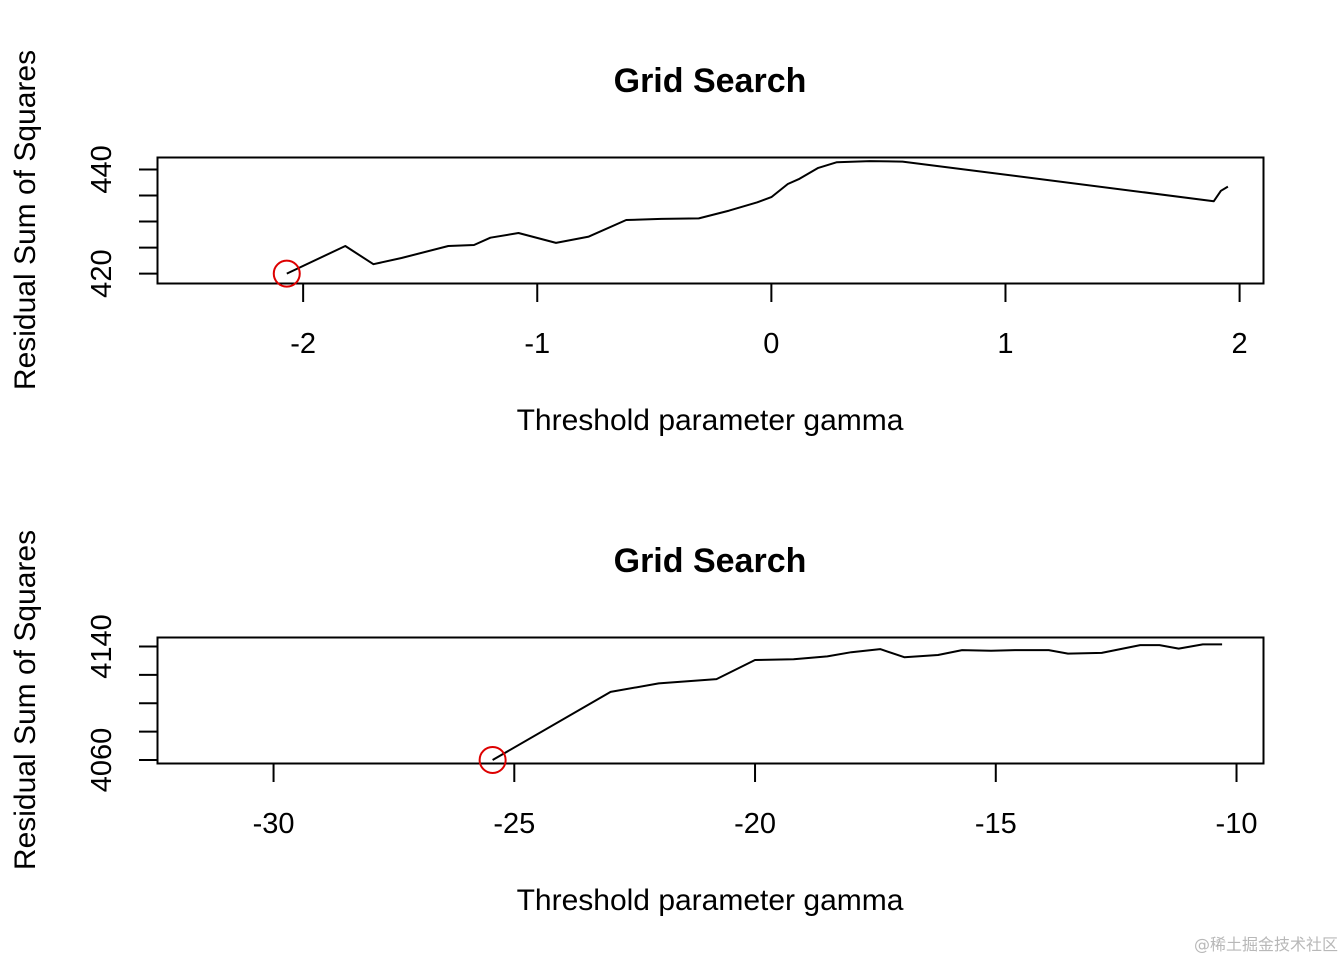  What do you see at coordinates (1005, 344) in the screenshot?
I see `x-tick-label: 1` at bounding box center [1005, 344].